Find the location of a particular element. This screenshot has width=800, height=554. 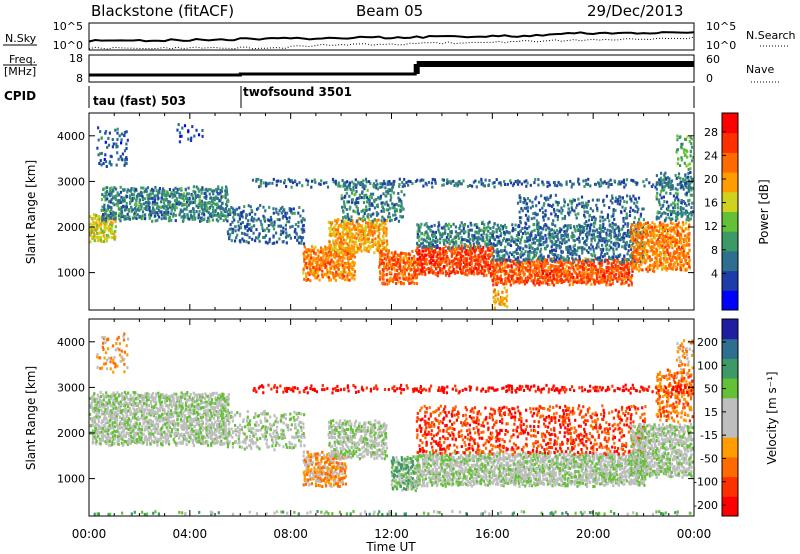

nave-top-tick: 60 is located at coordinates (713, 59).